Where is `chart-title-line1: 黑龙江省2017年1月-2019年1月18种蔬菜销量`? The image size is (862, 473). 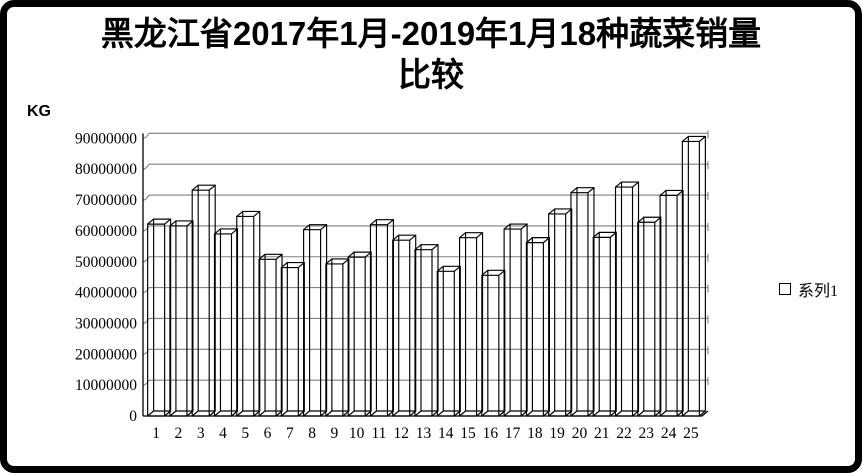 chart-title-line1: 黑龙江省2017年1月-2019年1月18种蔬菜销量 is located at coordinates (431, 33).